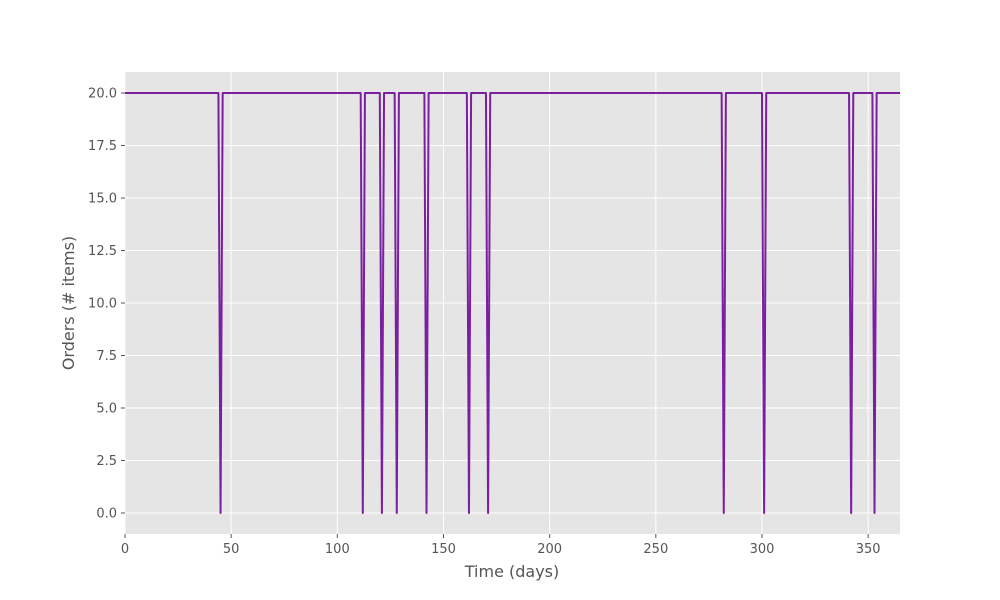  What do you see at coordinates (106, 461) in the screenshot?
I see `y-tick-label: 2.5` at bounding box center [106, 461].